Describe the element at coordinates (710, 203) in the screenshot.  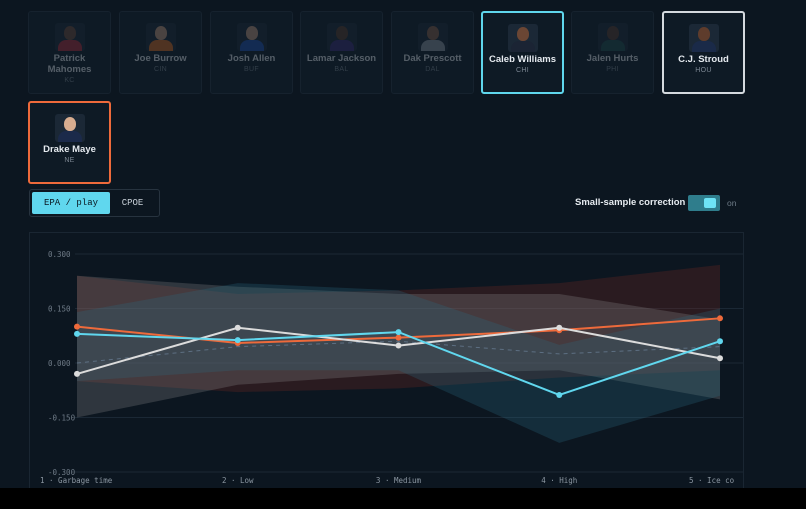
I see `switch-knob` at that location.